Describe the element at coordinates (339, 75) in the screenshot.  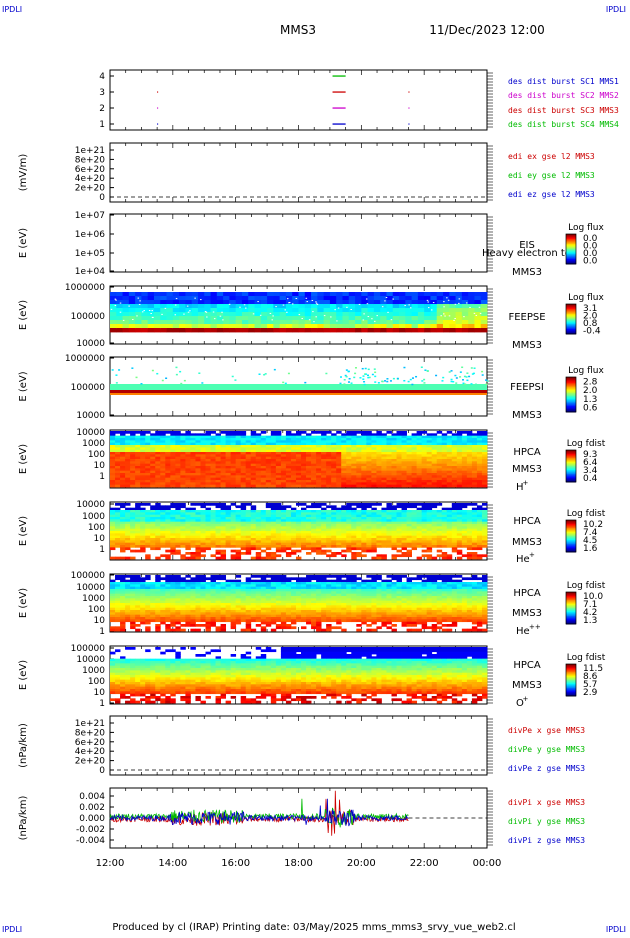
I see `panel-des-burst-mark` at that location.